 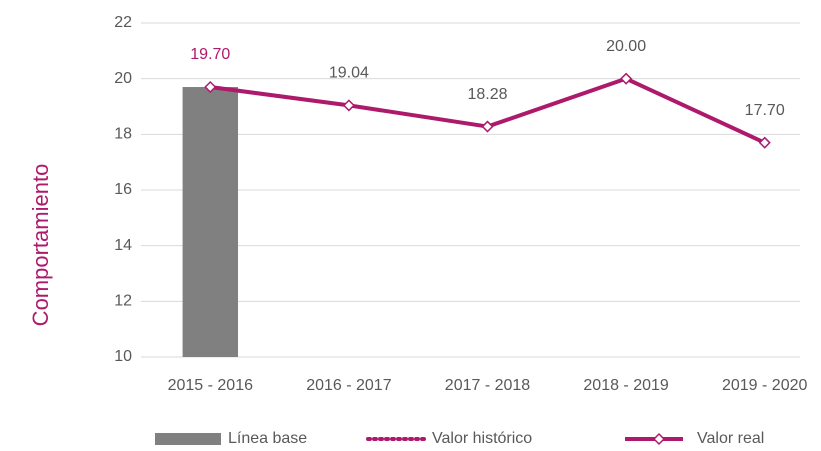 What do you see at coordinates (488, 385) in the screenshot?
I see `x-tick-label: 2017 - 2018` at bounding box center [488, 385].